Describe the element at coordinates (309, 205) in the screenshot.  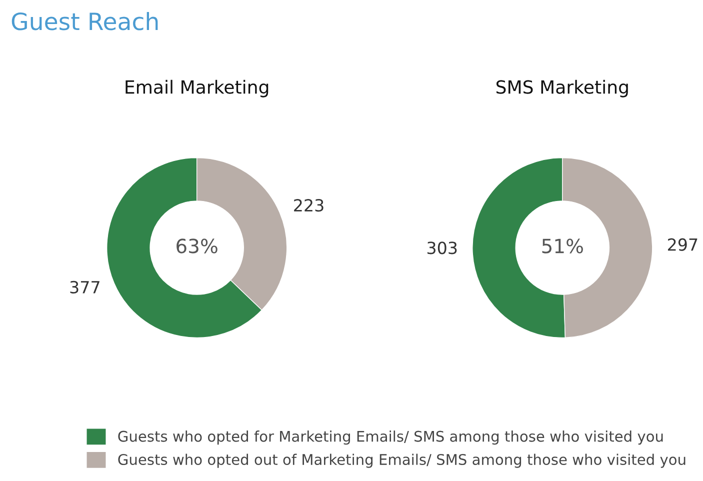
I see `data-label: 223` at that location.